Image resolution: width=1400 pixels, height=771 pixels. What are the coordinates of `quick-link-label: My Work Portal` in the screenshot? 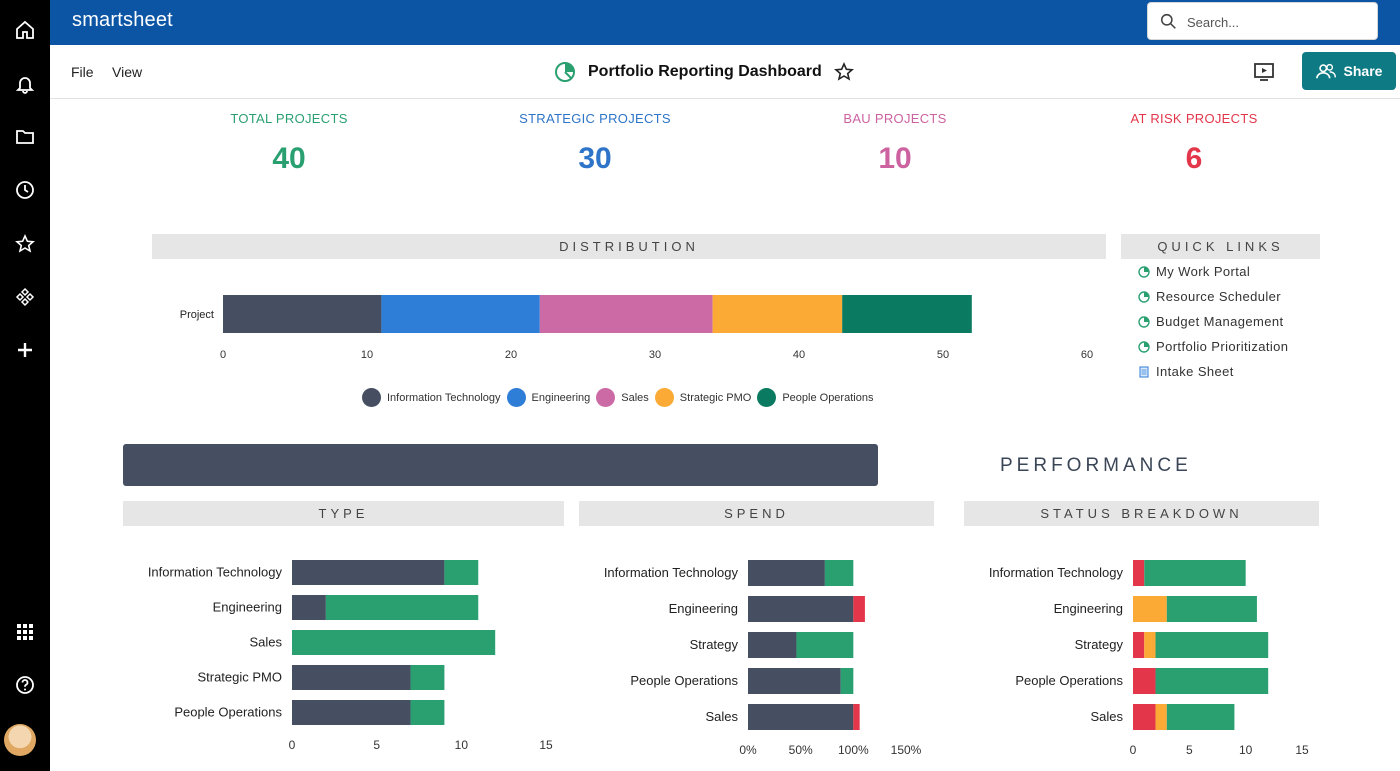 It's located at (1203, 271).